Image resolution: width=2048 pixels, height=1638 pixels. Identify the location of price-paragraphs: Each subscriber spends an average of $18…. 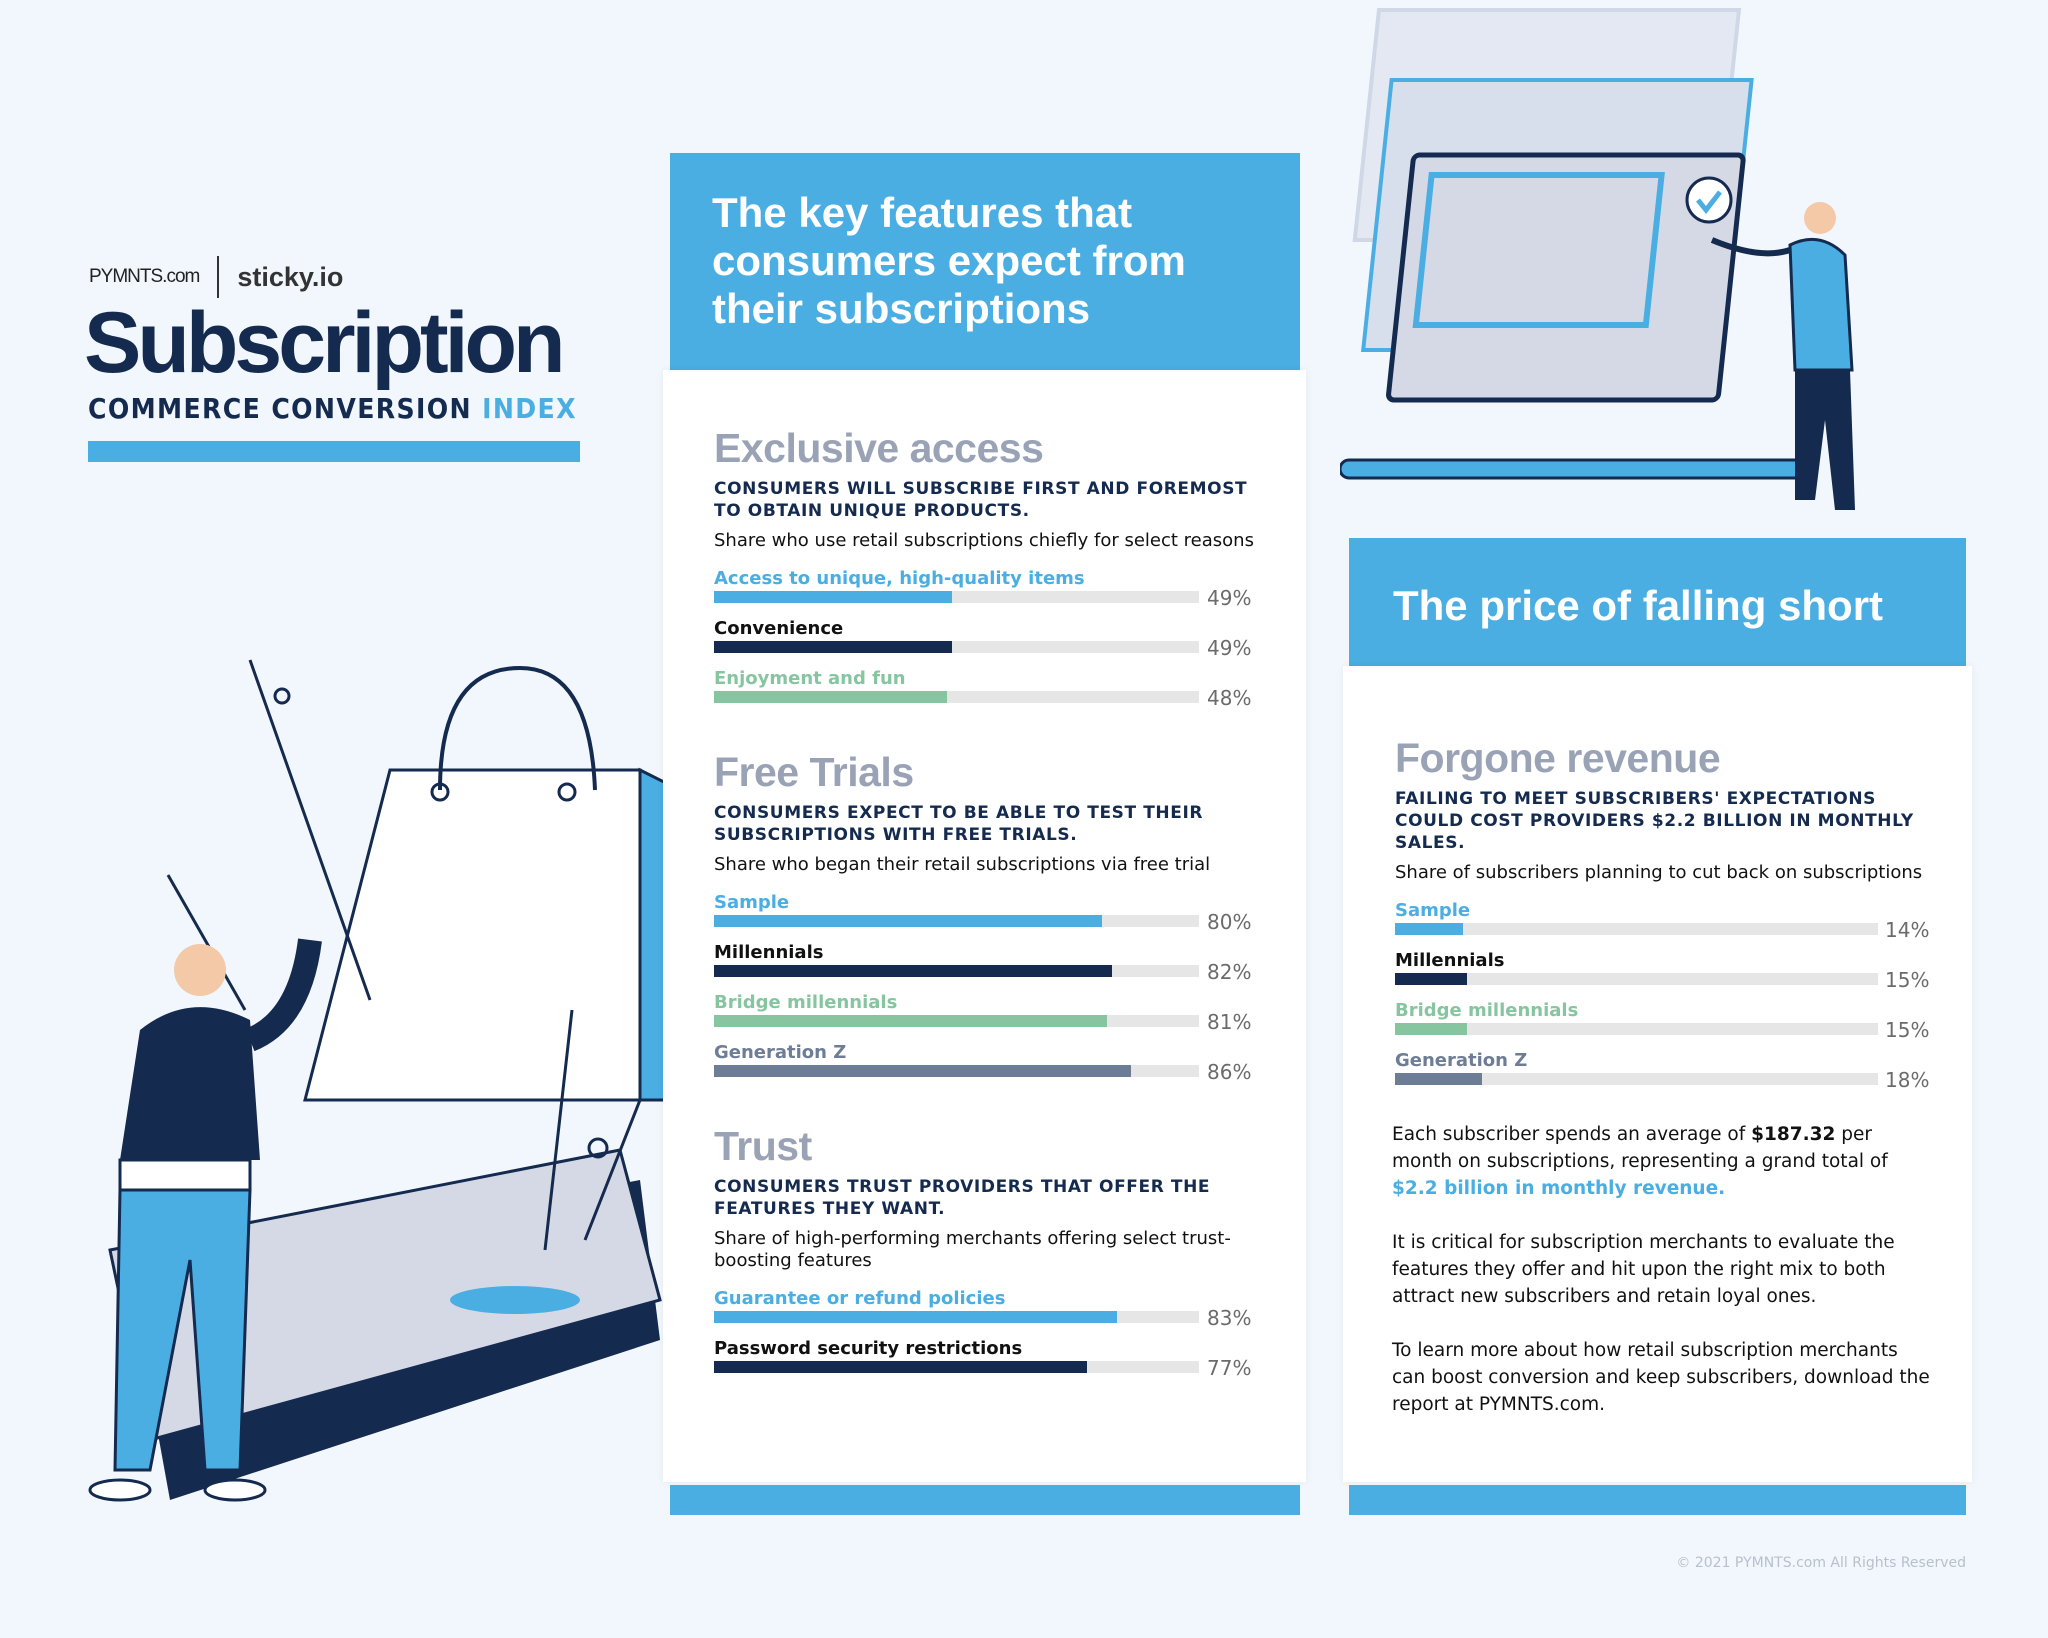
(1662, 1269).